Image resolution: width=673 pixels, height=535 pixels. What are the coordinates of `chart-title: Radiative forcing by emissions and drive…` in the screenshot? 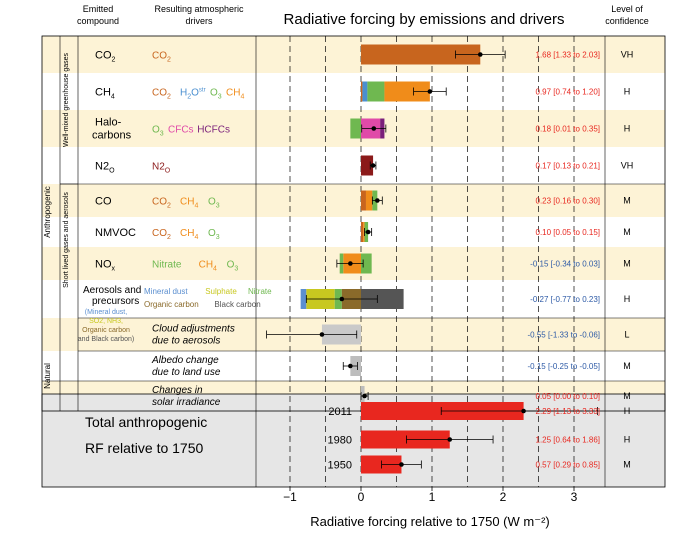 It's located at (424, 19).